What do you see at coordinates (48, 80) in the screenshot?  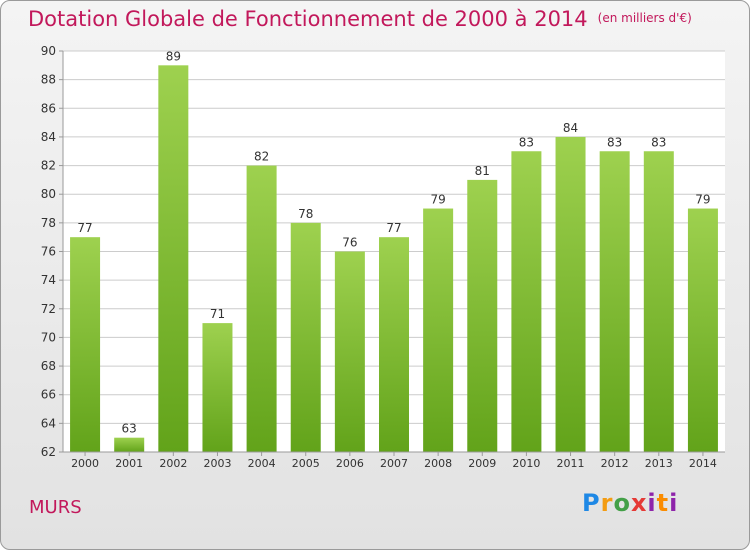 I see `y-tick-label: 88` at bounding box center [48, 80].